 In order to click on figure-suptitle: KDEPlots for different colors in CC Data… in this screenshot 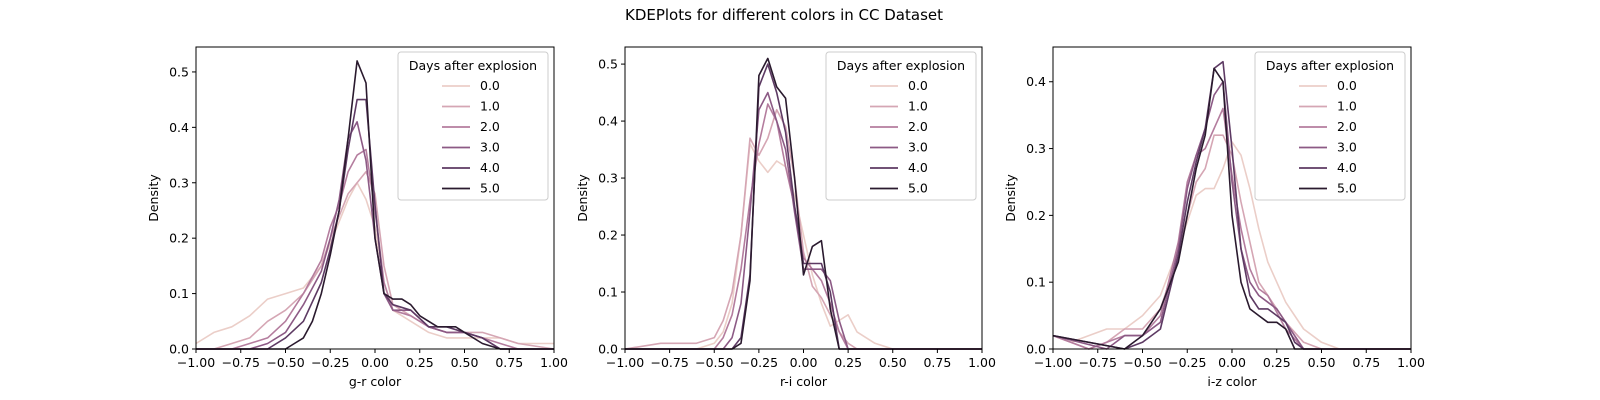, I will do `click(784, 15)`.